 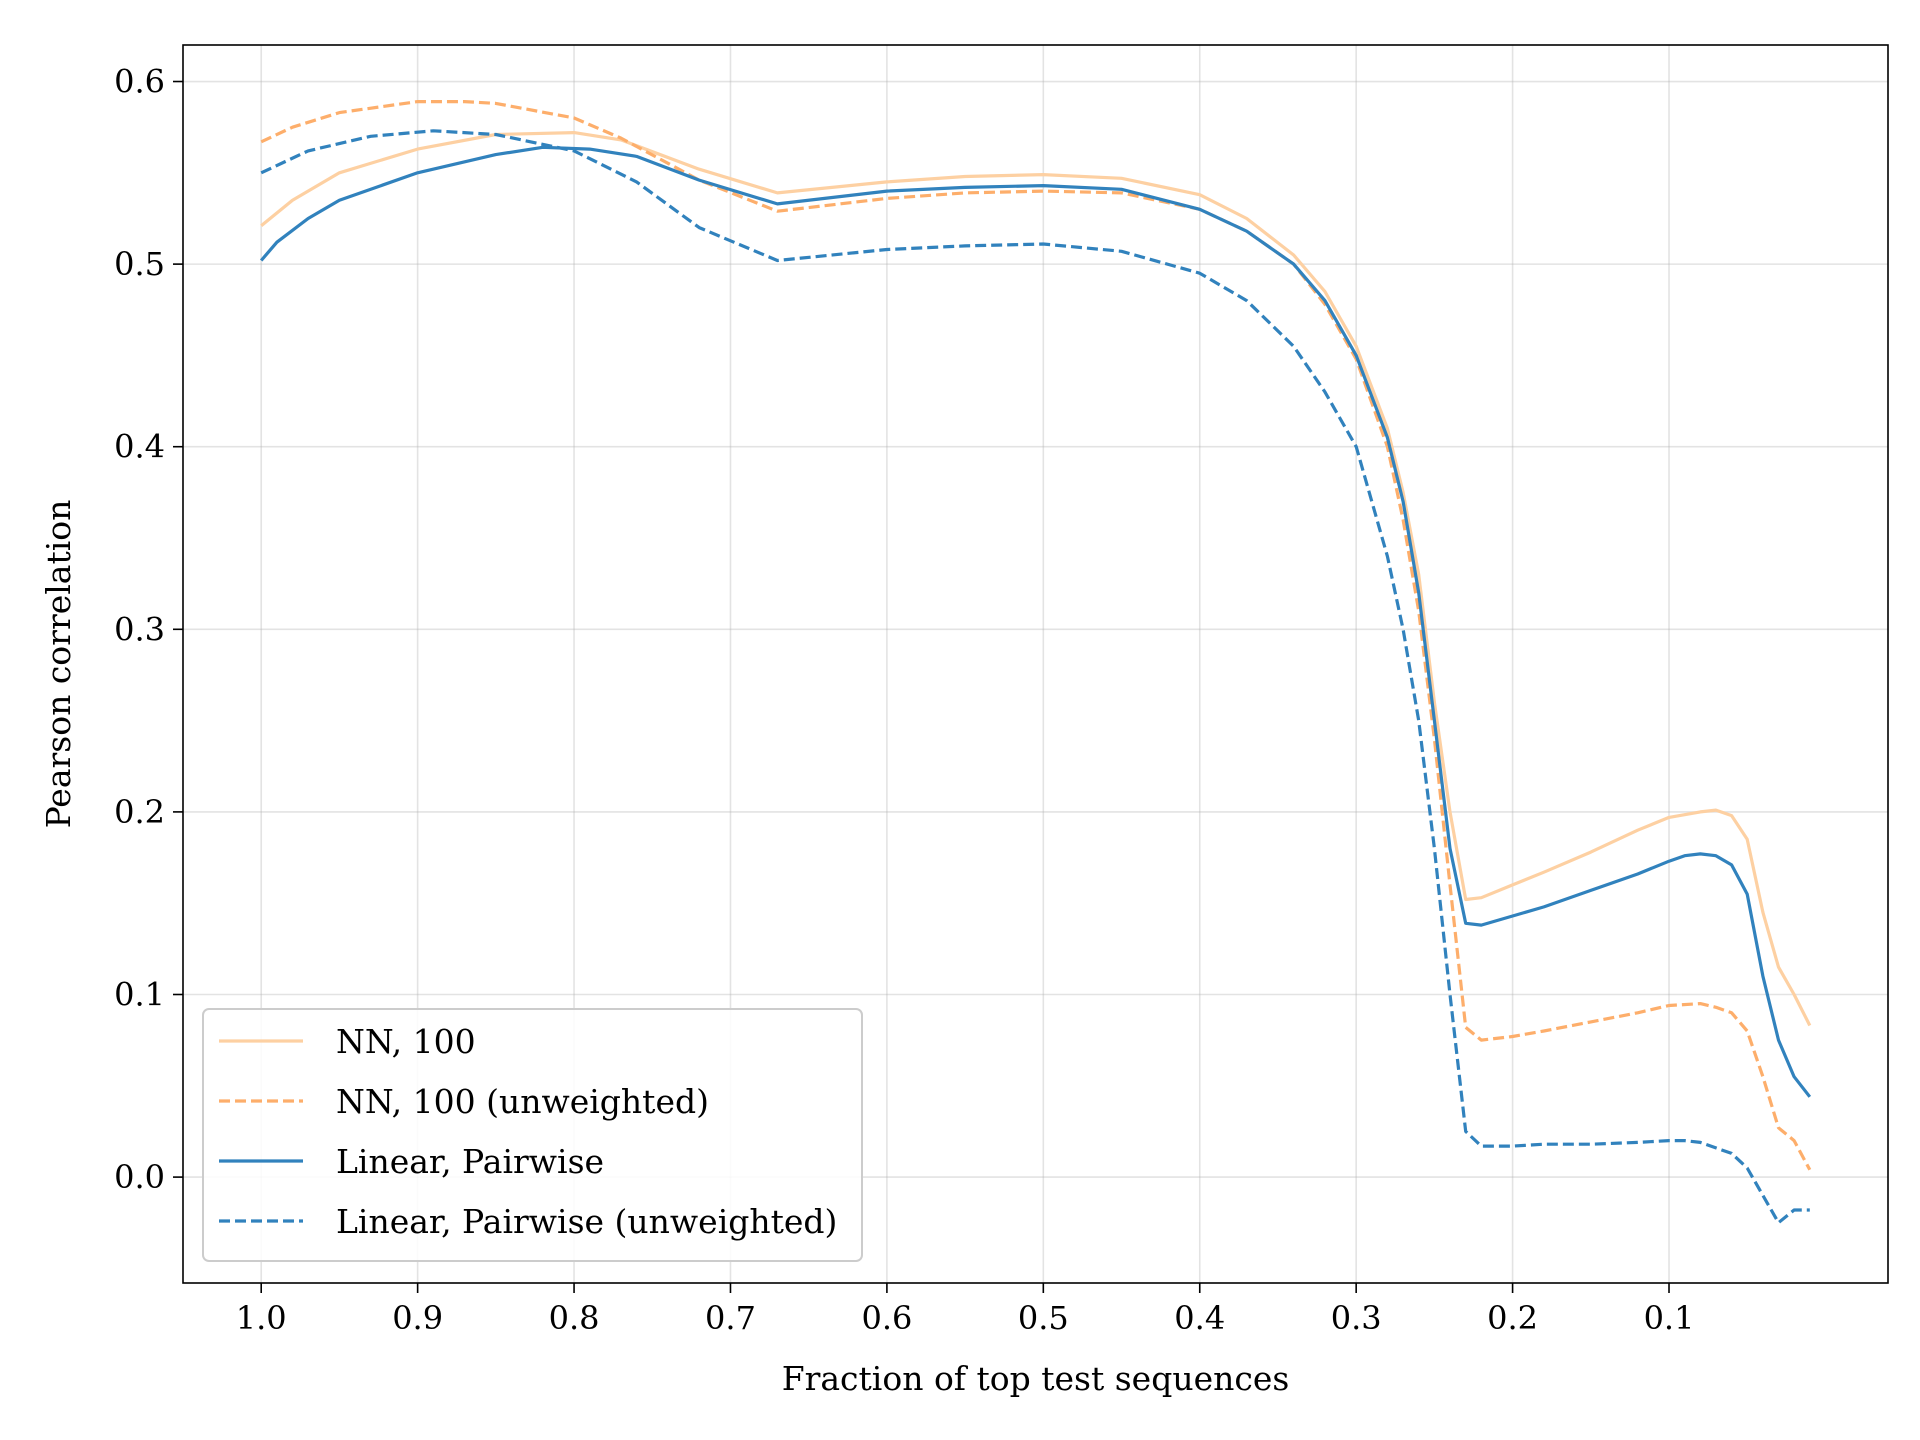 I want to click on y-tick-label: 0.0, so click(x=139, y=1177).